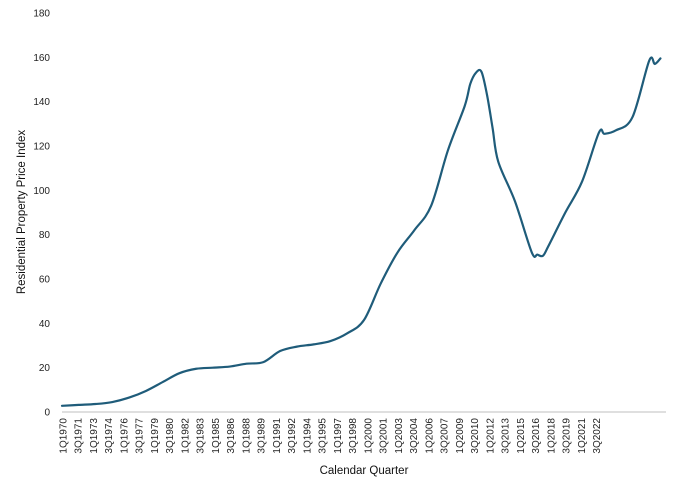  What do you see at coordinates (41, 14) in the screenshot?
I see `y-tick-label: 180` at bounding box center [41, 14].